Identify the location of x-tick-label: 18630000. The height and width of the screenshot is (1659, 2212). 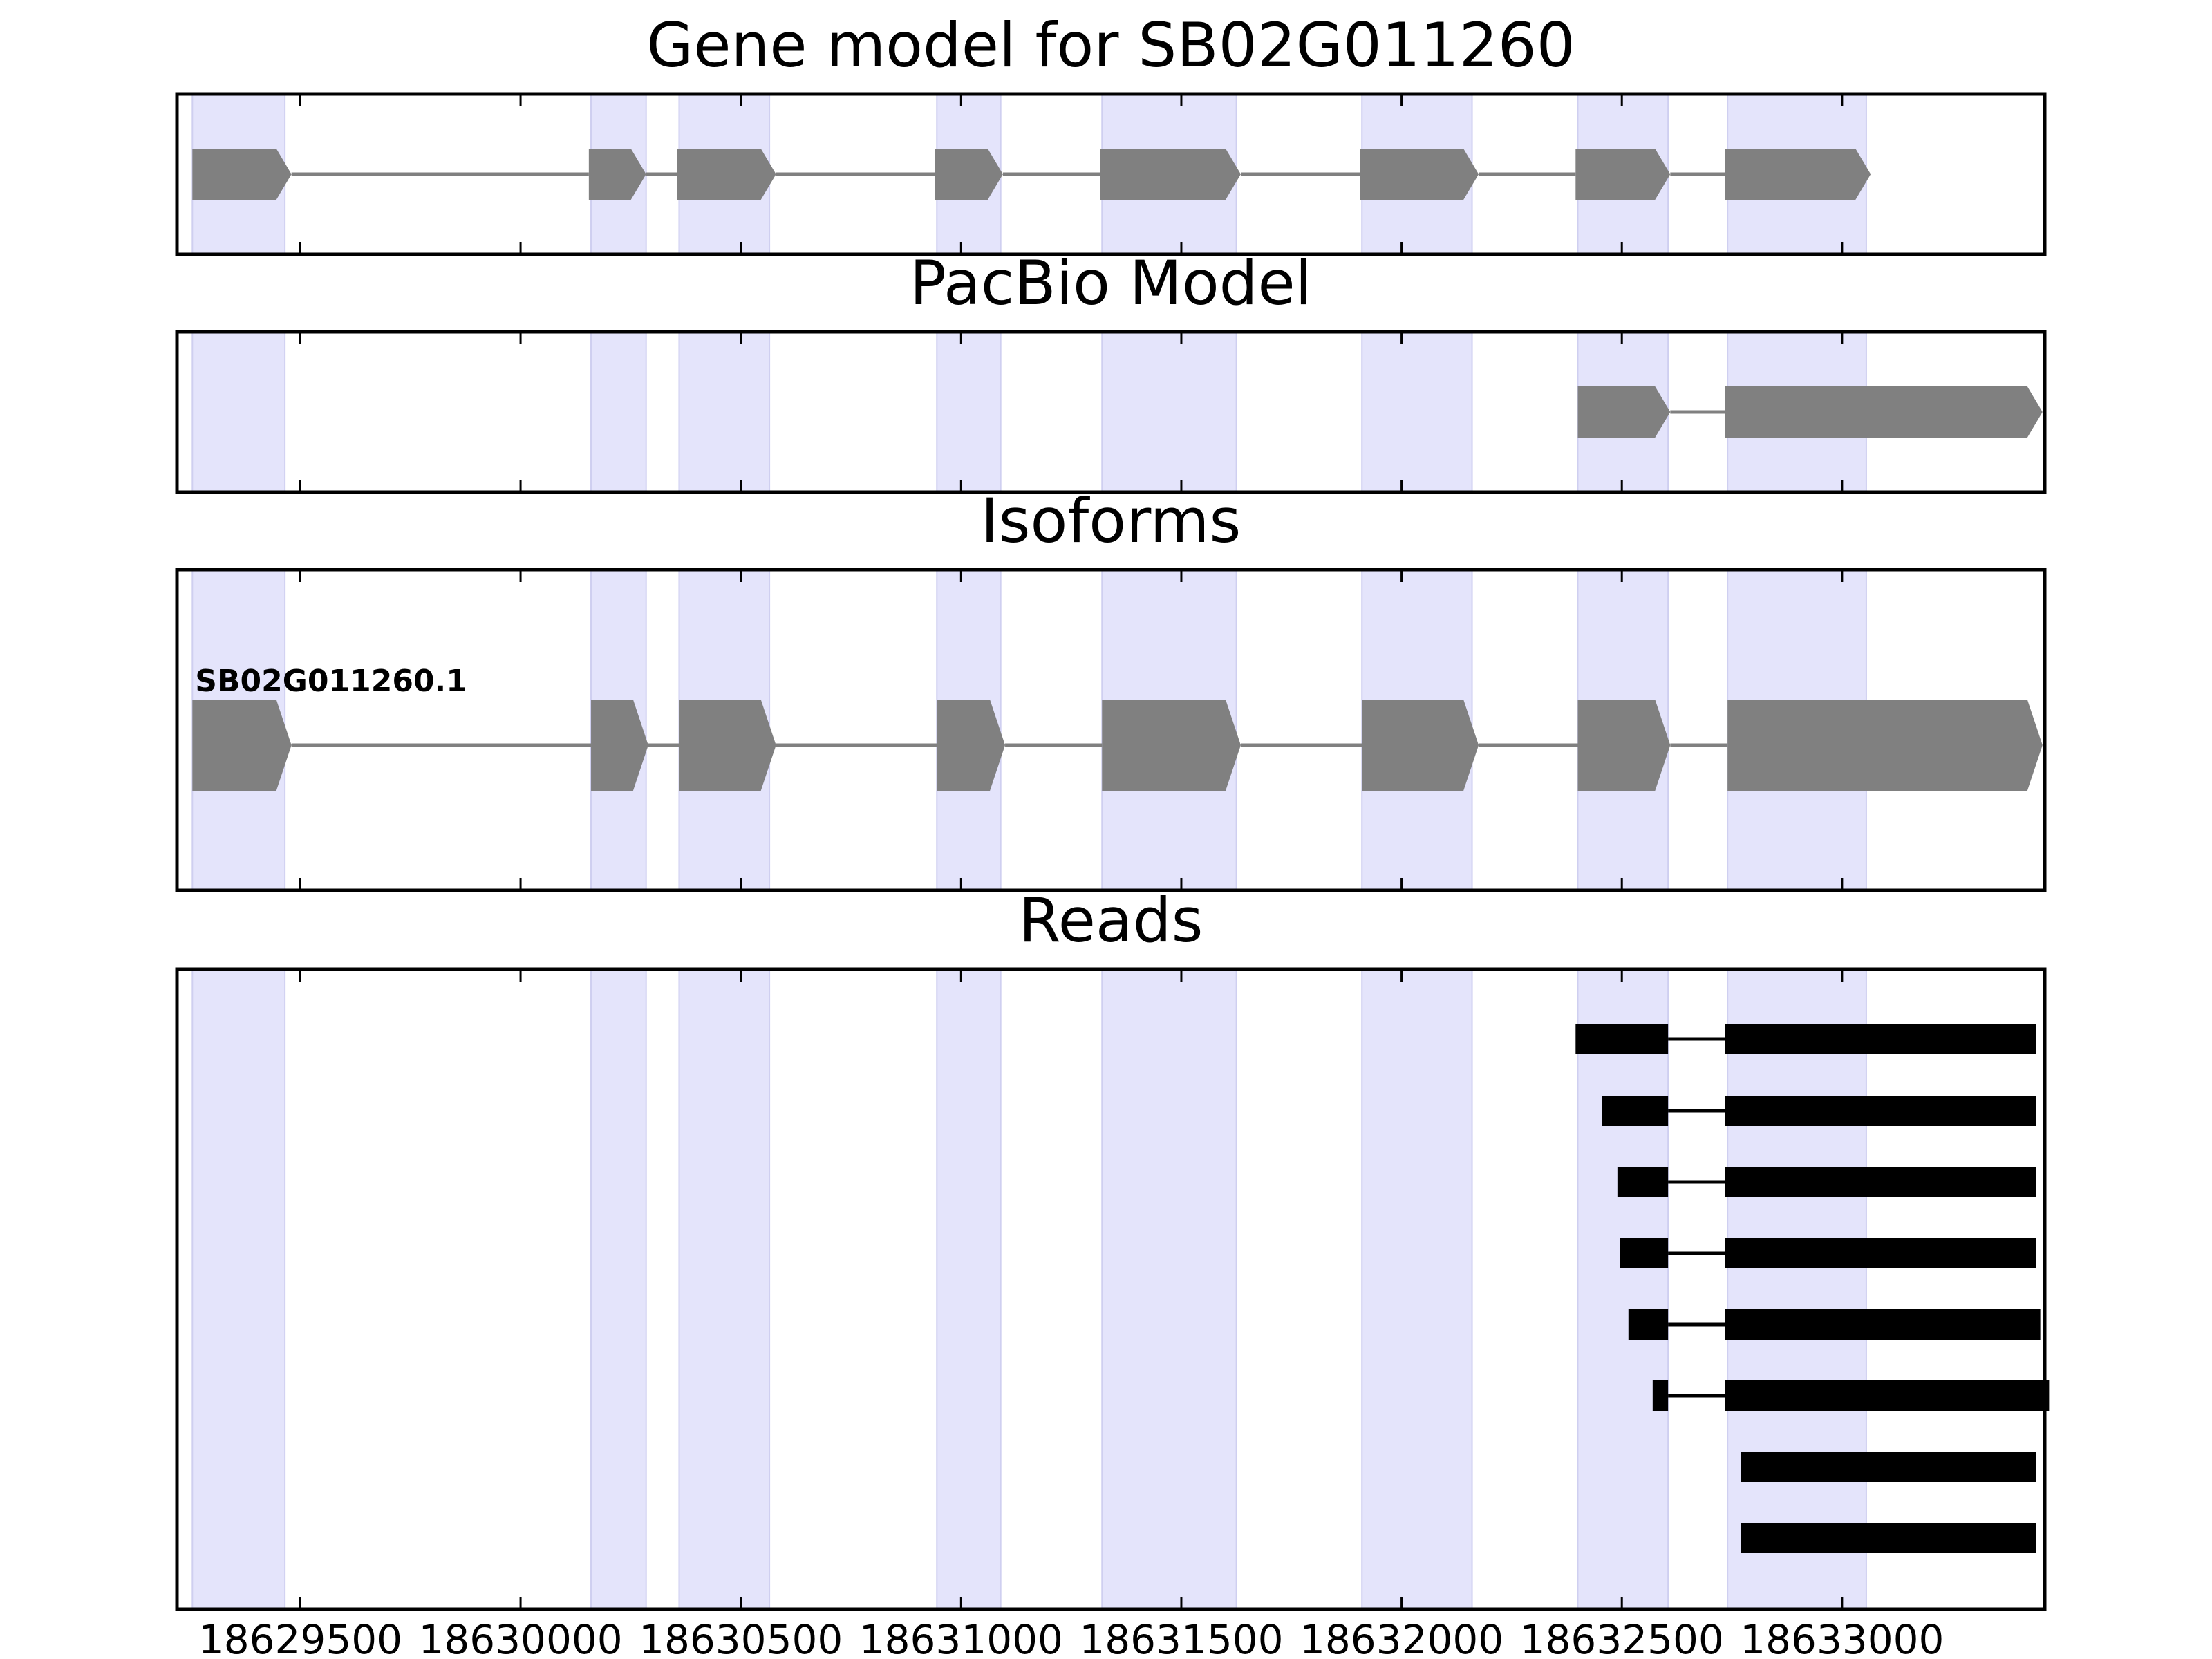
(520, 1638).